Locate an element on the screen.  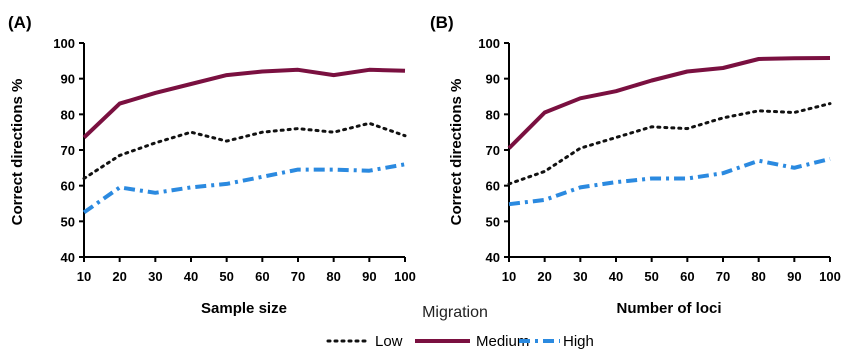
panel-b-y-tick-label: 80 is located at coordinates (493, 114).